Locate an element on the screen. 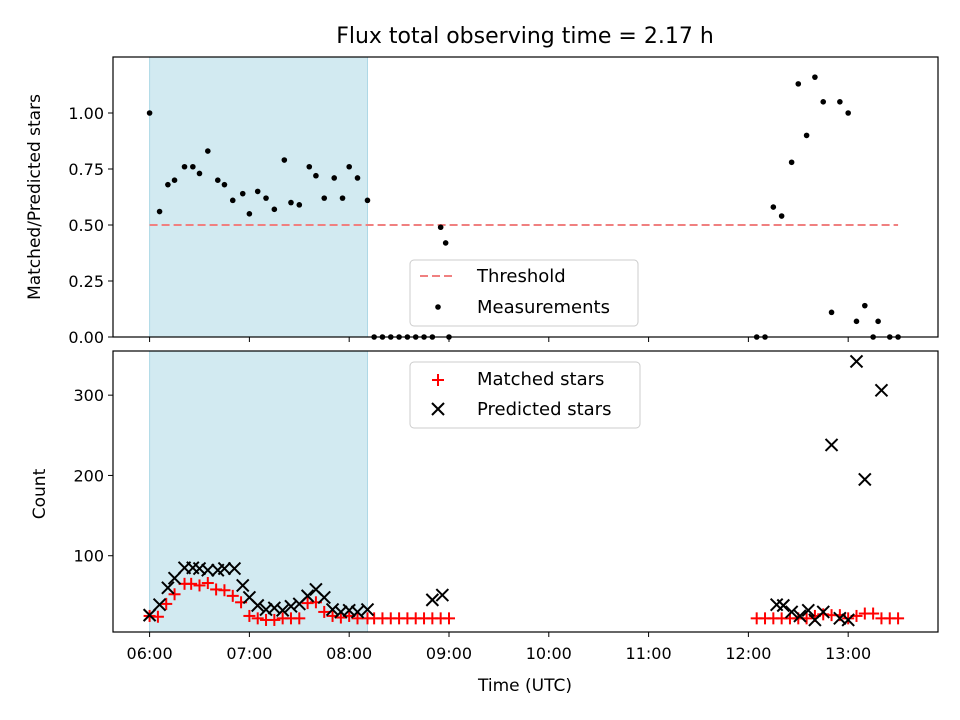 The width and height of the screenshot is (960, 720). top-x-ticks is located at coordinates (499, 339).